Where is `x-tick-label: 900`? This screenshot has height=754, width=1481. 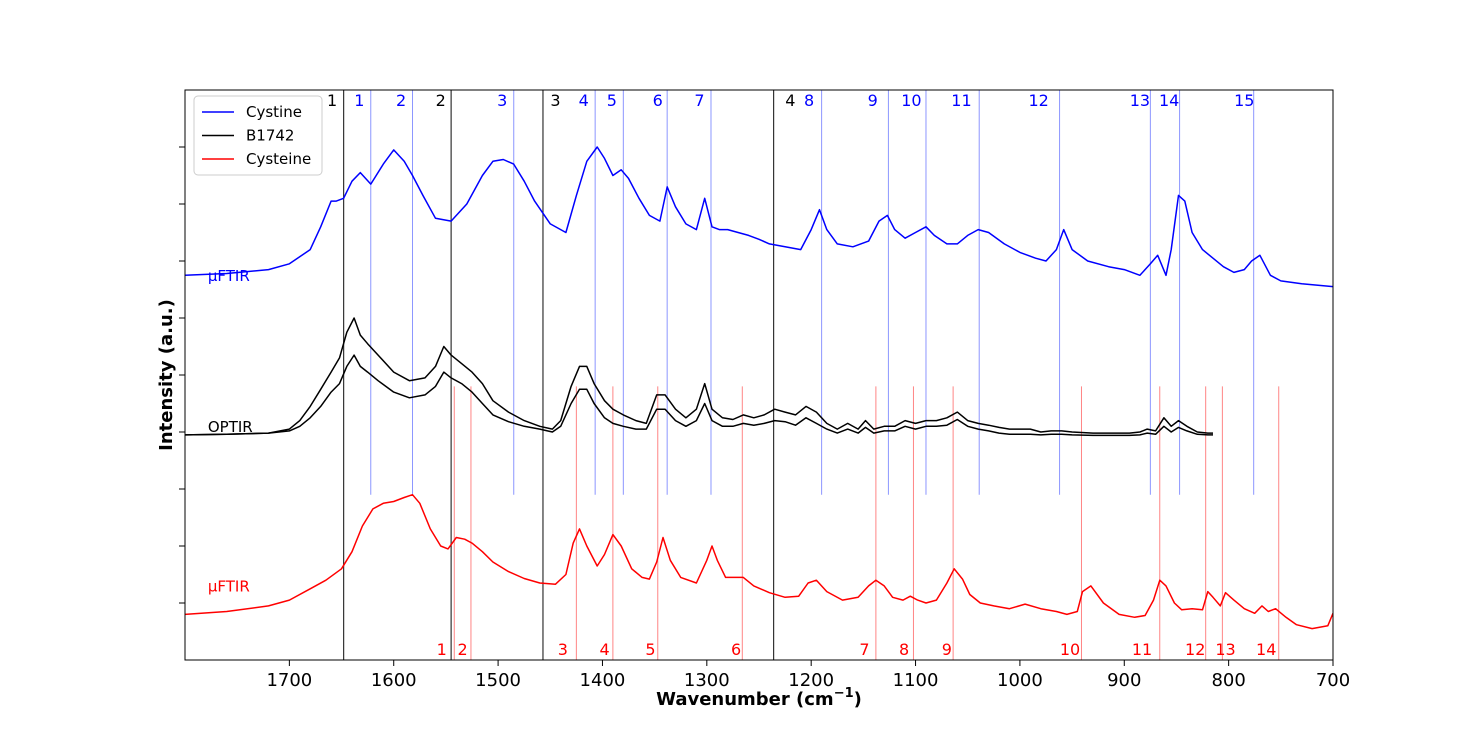 x-tick-label: 900 is located at coordinates (1124, 680).